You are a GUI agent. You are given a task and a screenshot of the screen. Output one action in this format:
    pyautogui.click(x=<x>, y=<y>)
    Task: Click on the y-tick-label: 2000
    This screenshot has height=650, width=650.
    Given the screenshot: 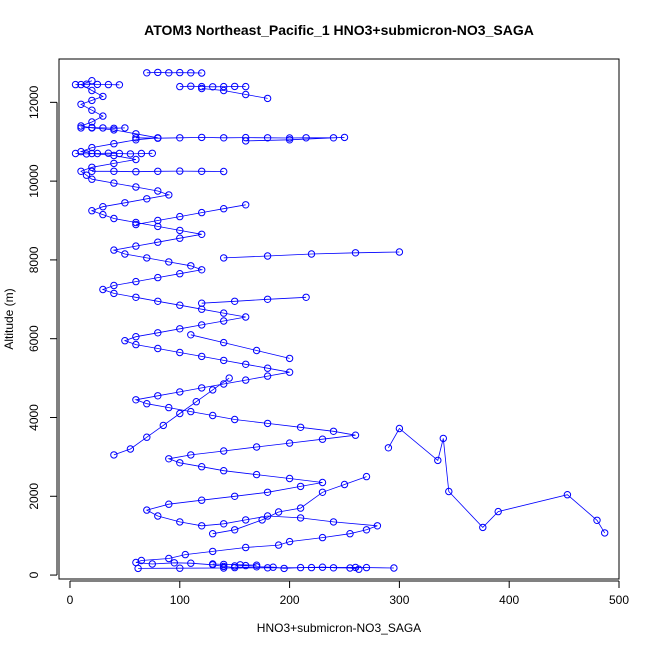 What is the action you would take?
    pyautogui.click(x=34, y=496)
    